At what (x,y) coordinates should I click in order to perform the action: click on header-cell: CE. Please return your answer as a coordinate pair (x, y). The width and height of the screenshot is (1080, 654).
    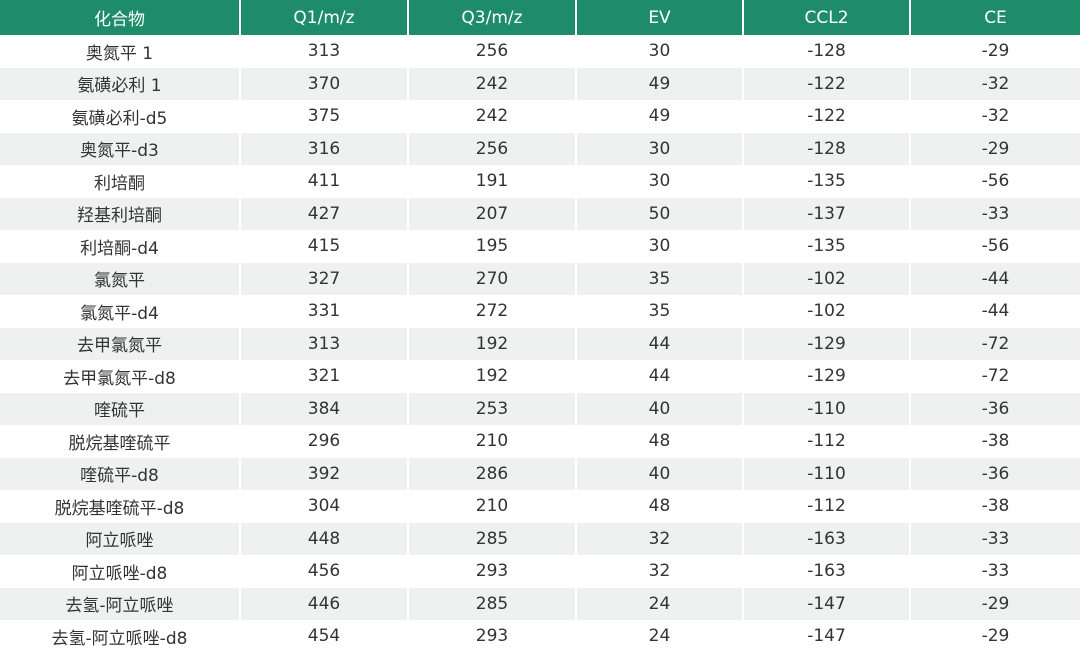
    Looking at the image, I should click on (994, 17).